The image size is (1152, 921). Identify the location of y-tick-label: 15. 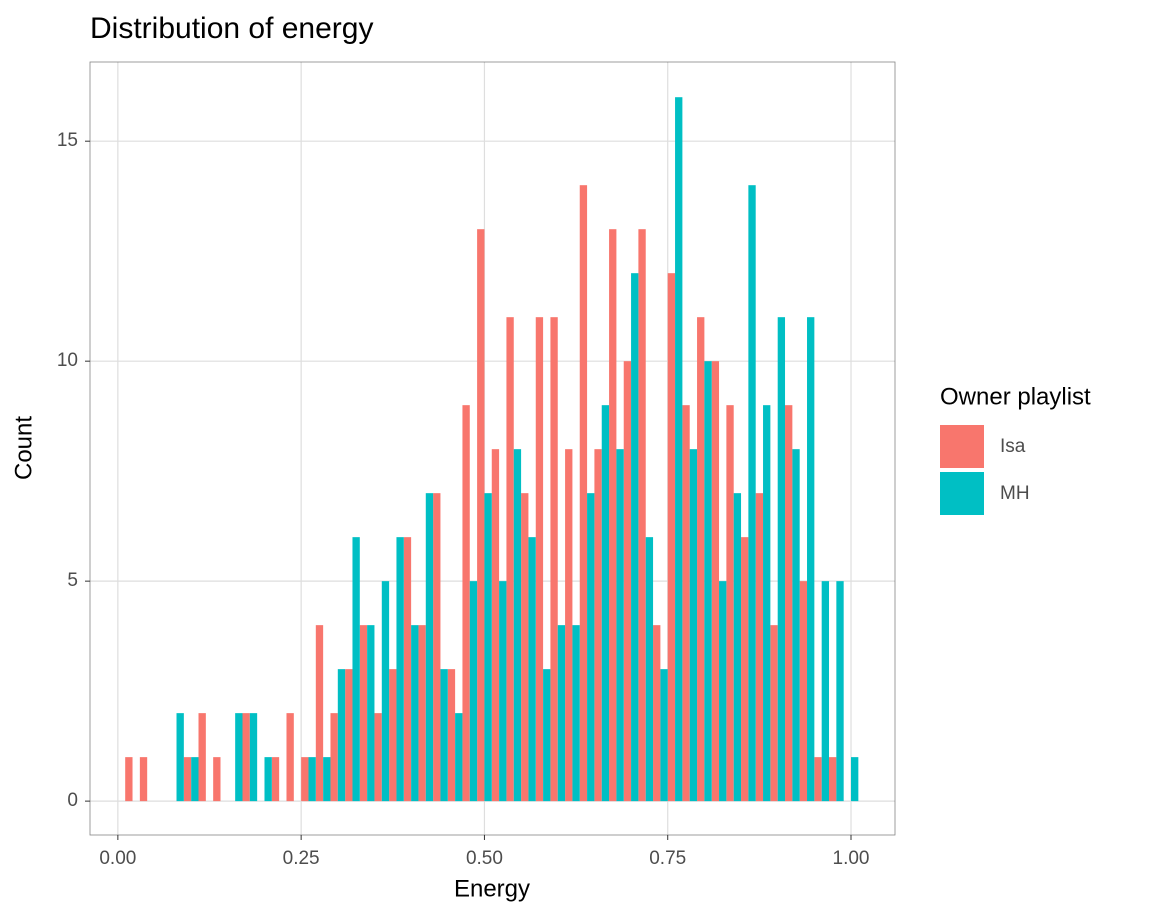
(67, 140).